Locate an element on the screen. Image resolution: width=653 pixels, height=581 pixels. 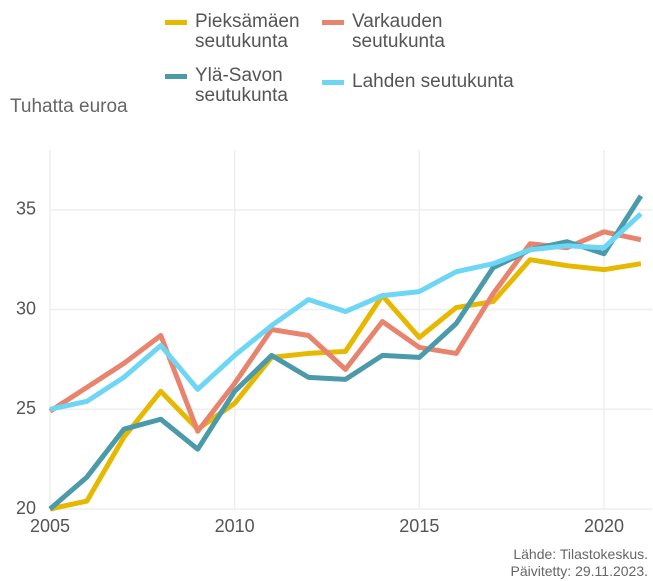
legend-label: Lahden seutukunta is located at coordinates (433, 81).